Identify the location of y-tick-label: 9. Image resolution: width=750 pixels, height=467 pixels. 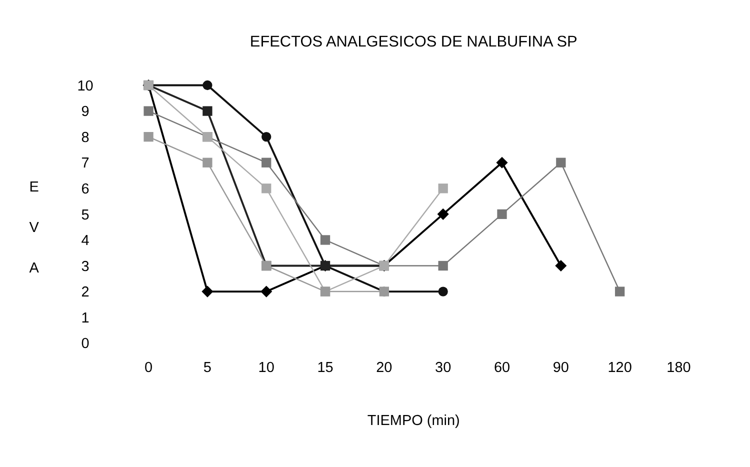
(85, 112).